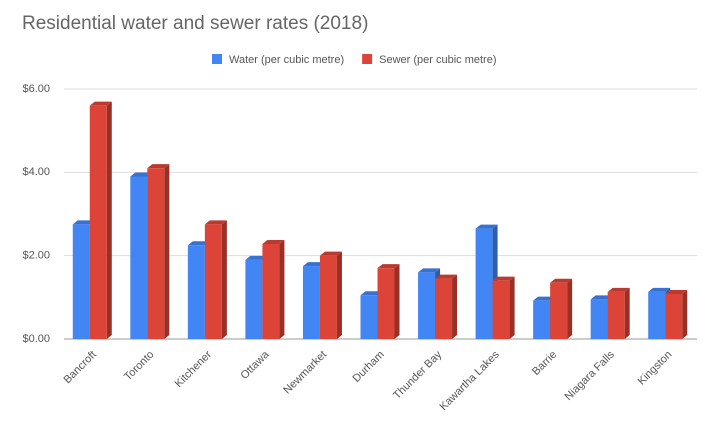  Describe the element at coordinates (286, 60) in the screenshot. I see `legend-label: Water (per cubic metre)` at that location.